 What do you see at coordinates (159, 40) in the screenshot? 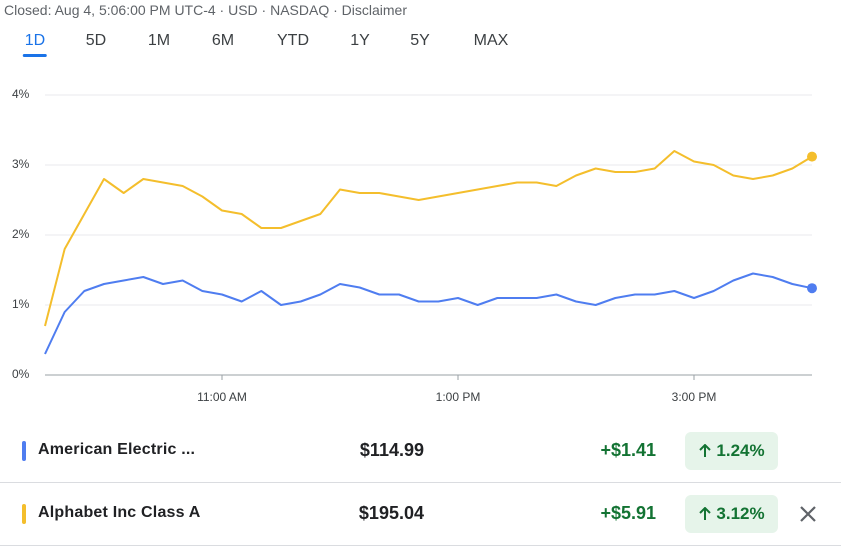
I see `range-tab: 1M` at bounding box center [159, 40].